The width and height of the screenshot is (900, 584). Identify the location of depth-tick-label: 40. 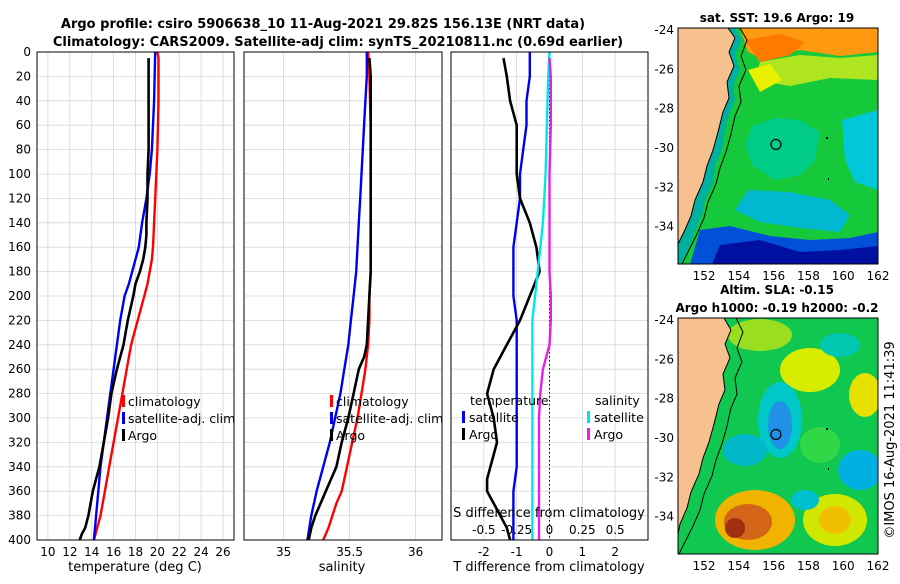
(23, 101).